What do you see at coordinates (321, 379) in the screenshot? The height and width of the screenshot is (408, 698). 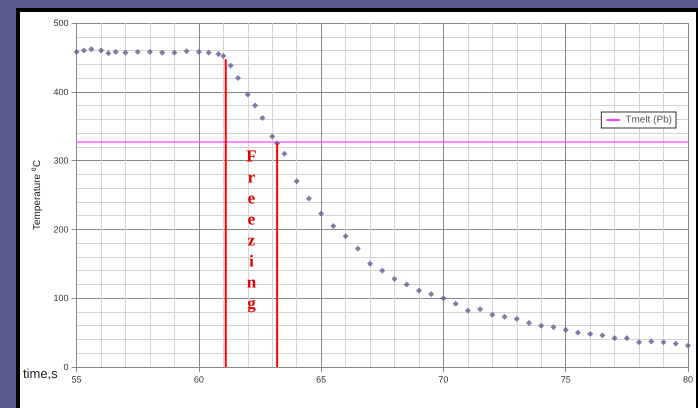 I see `x-tick-label: 65` at bounding box center [321, 379].